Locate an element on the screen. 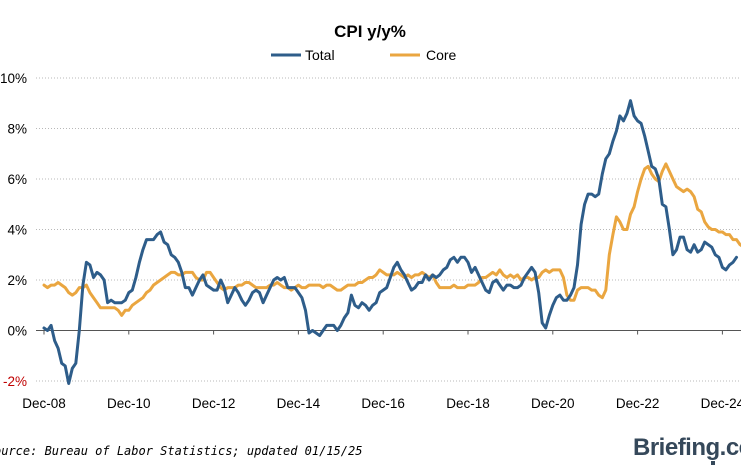 Image resolution: width=741 pixels, height=474 pixels. legend: Total Core is located at coordinates (364, 55).